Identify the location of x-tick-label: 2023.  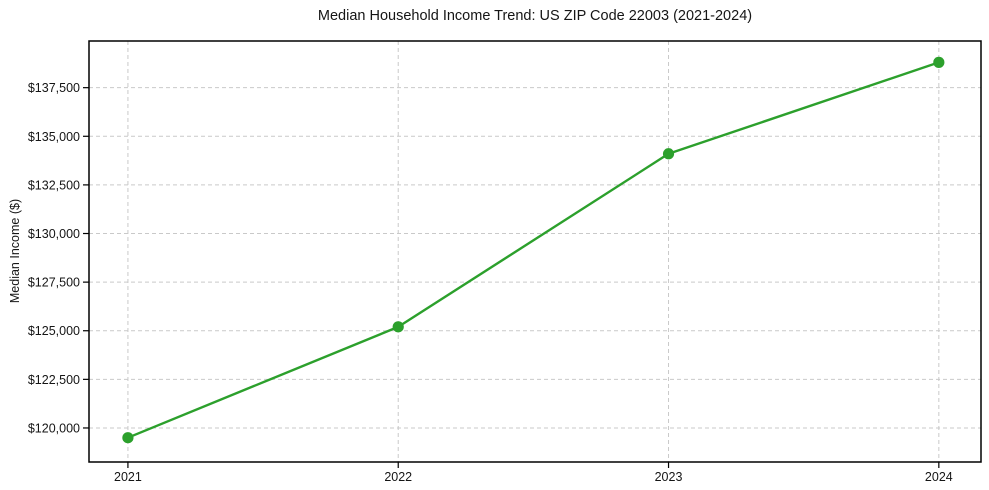
(669, 477).